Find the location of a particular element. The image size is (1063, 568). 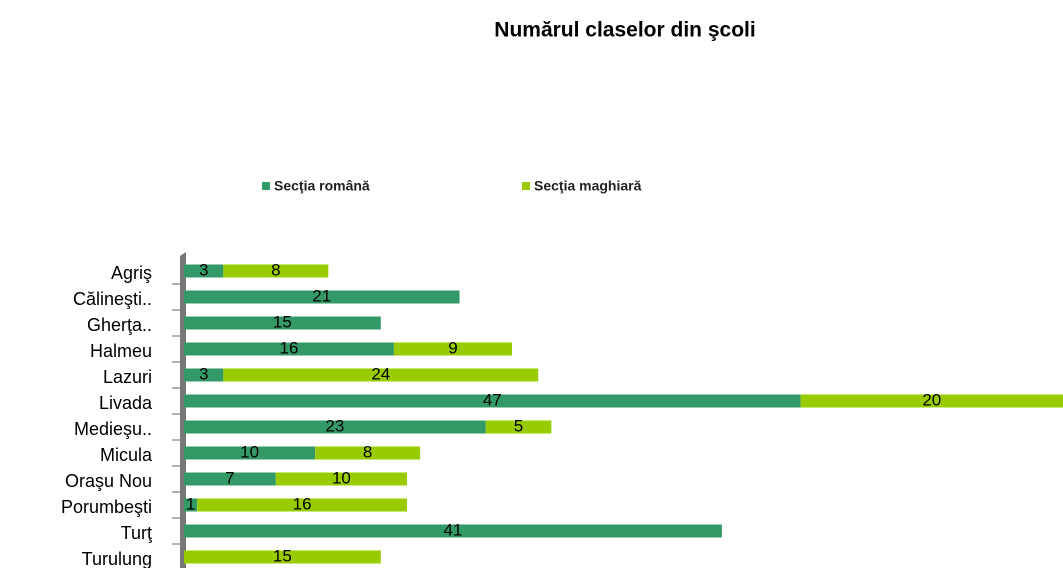

value-label: 20 is located at coordinates (931, 399).